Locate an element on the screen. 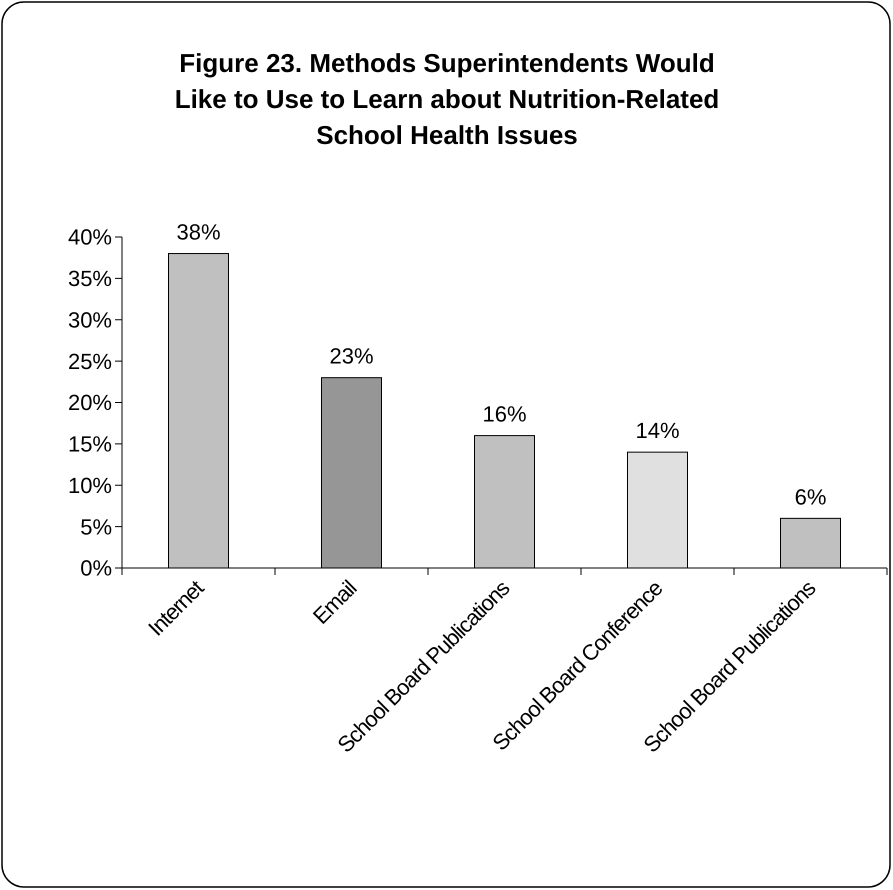 This screenshot has height=890, width=893. data-label: 6% is located at coordinates (810, 497).